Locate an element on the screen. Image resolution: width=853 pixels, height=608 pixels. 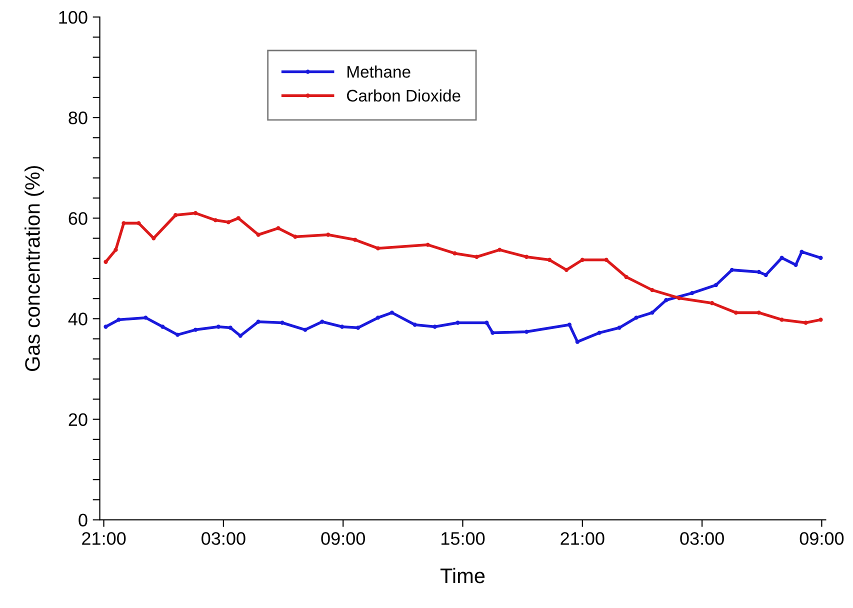
y-tick-label: 60 is located at coordinates (78, 218).